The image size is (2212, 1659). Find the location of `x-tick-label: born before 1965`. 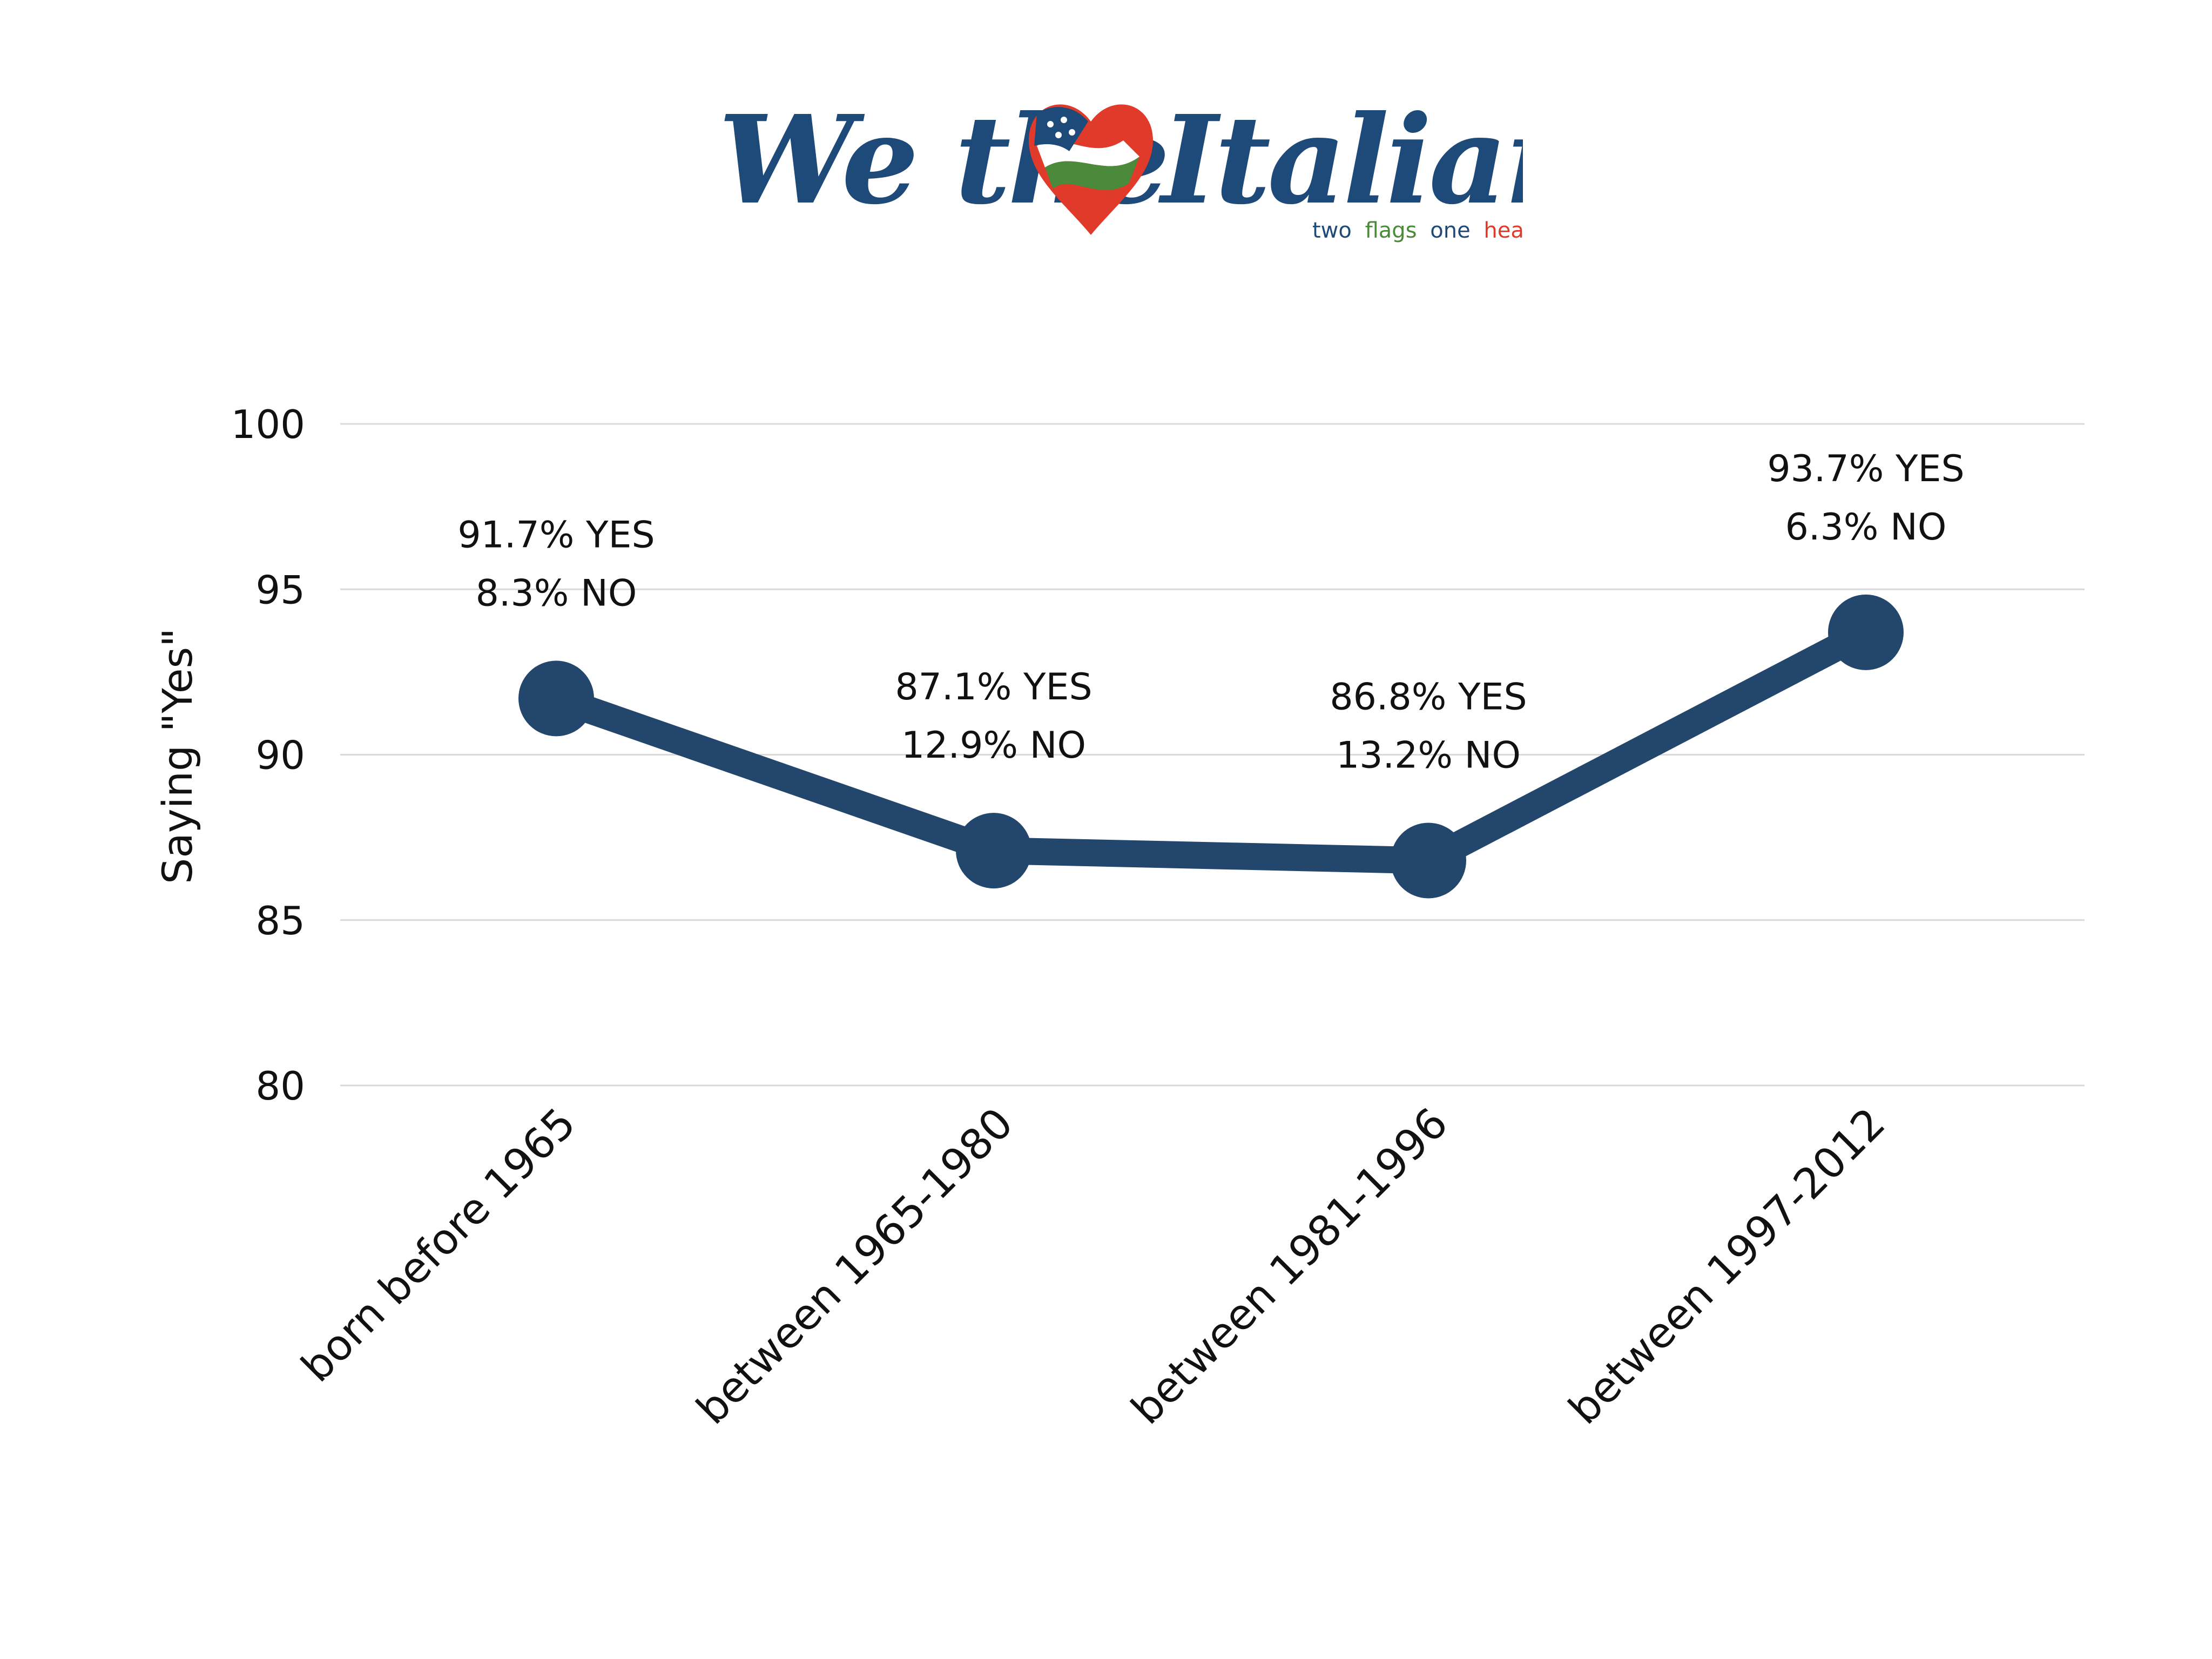

x-tick-label: born before 1965 is located at coordinates (438, 1245).